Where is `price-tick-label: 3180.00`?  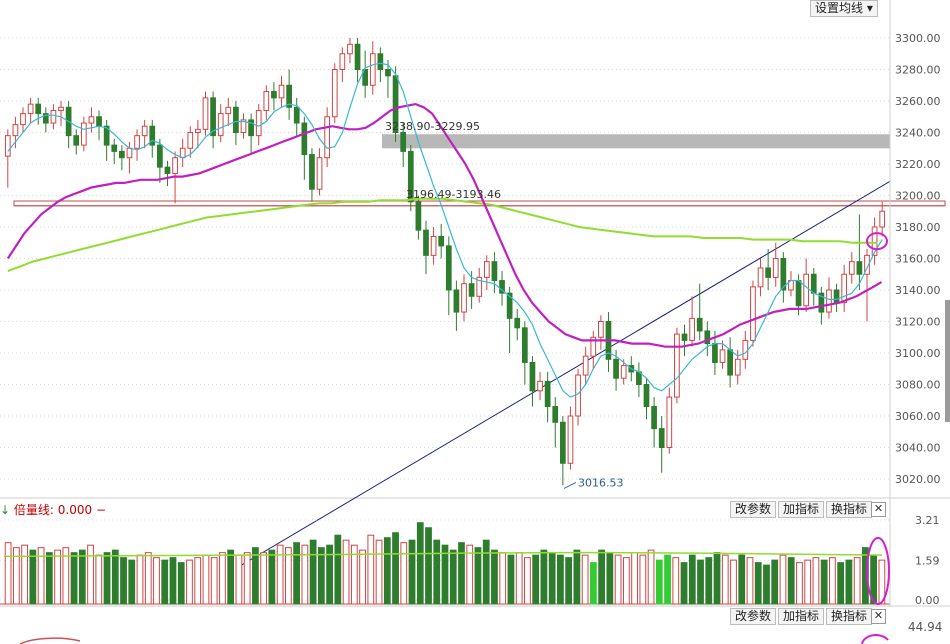
price-tick-label: 3180.00 is located at coordinates (918, 227).